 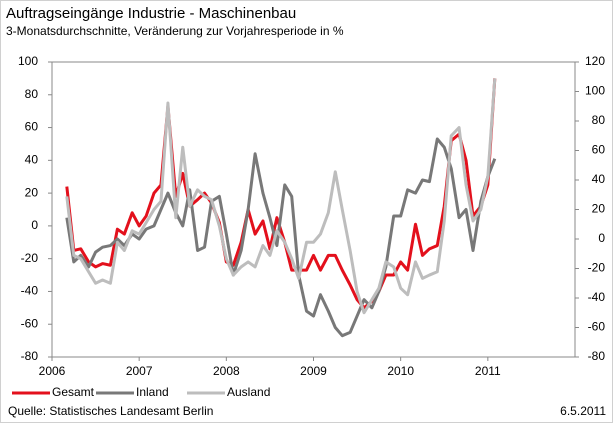 I want to click on y2-tick-label: -80, so click(x=597, y=356).